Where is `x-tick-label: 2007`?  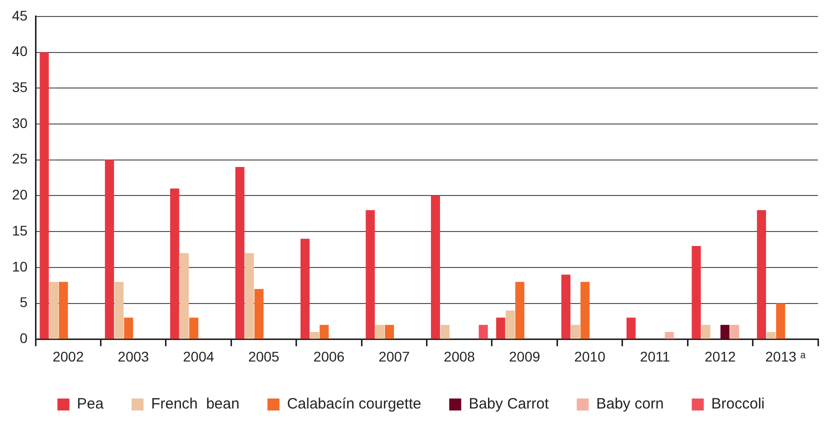
x-tick-label: 2007 is located at coordinates (394, 356).